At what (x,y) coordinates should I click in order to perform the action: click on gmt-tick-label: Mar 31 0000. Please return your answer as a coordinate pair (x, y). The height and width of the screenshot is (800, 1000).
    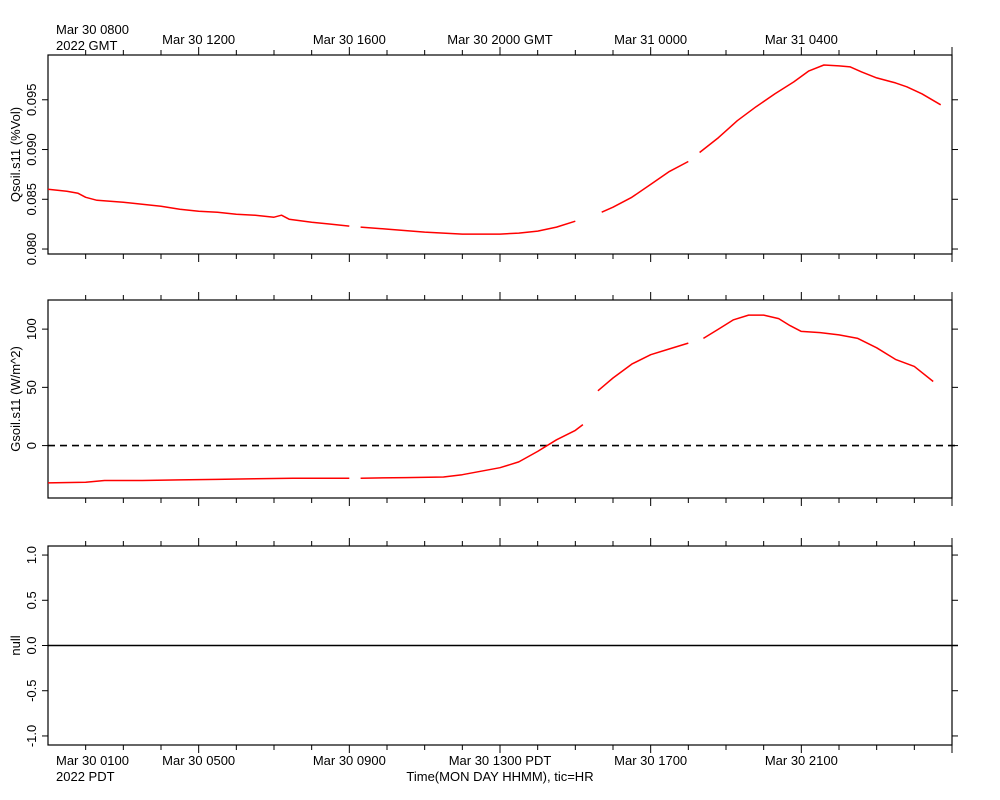
    Looking at the image, I should click on (650, 39).